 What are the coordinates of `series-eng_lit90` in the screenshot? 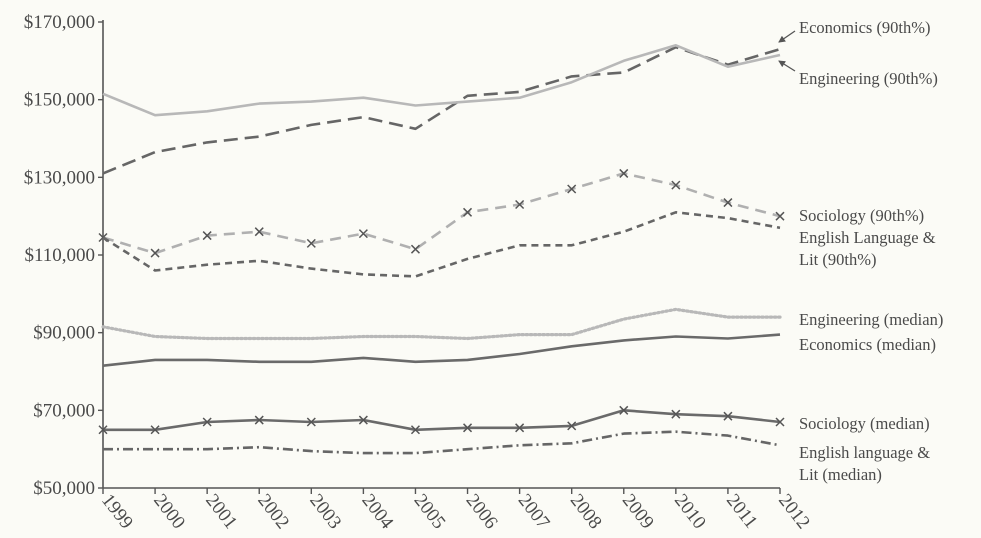 It's located at (441, 244).